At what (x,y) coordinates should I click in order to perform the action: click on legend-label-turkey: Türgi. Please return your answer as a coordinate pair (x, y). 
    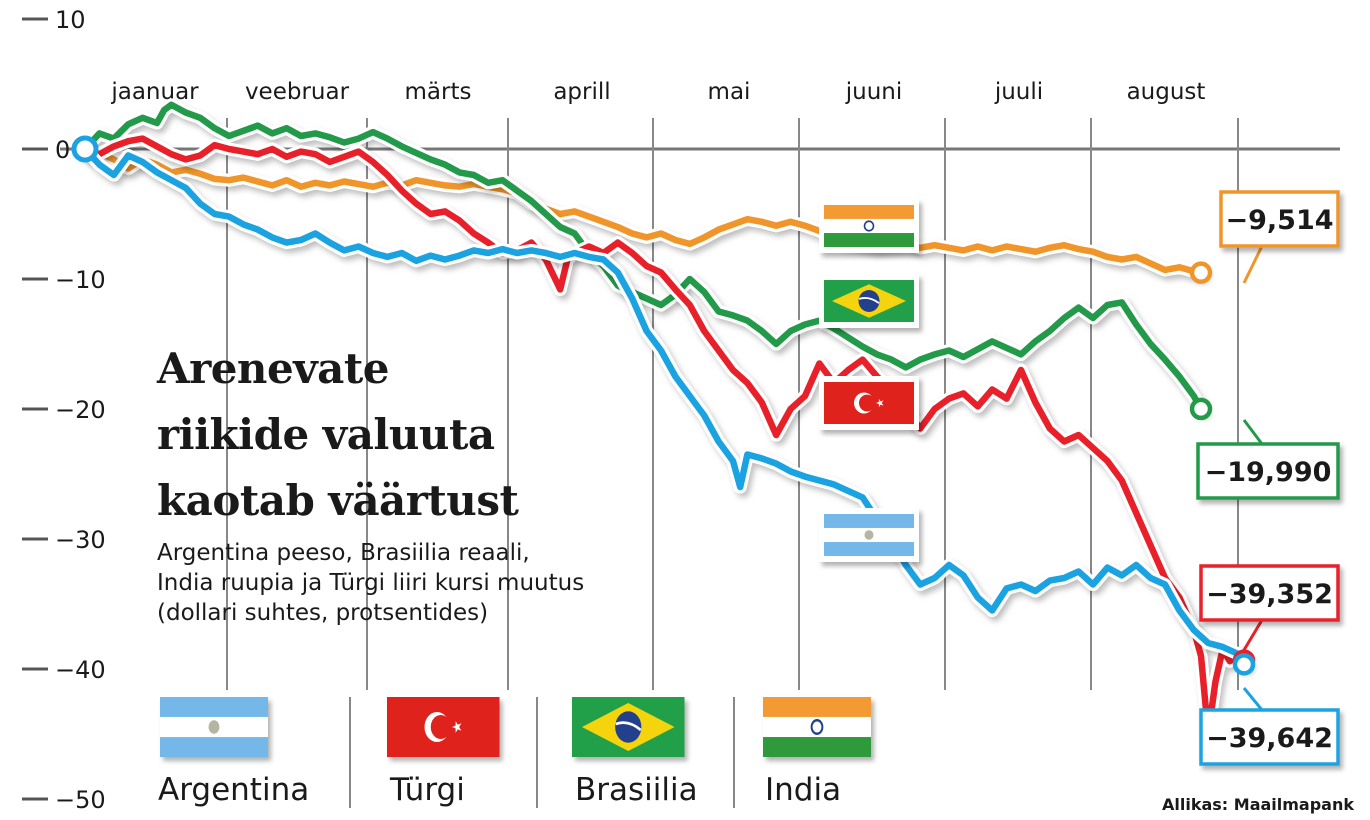
    Looking at the image, I should click on (427, 790).